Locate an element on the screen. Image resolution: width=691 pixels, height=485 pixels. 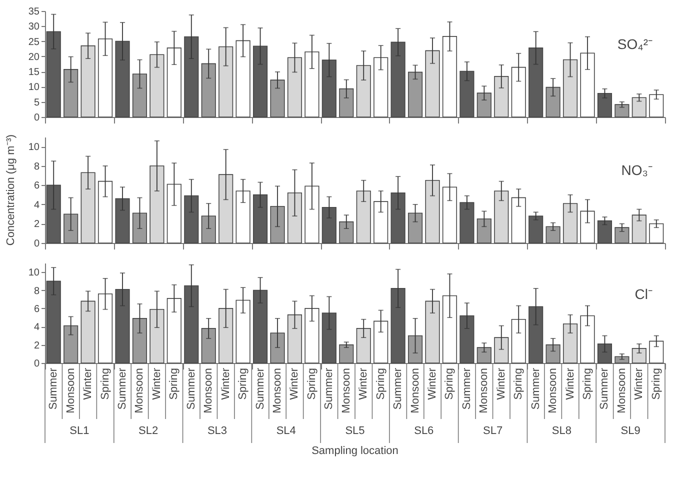
x-tick-label: SL1 is located at coordinates (80, 431).